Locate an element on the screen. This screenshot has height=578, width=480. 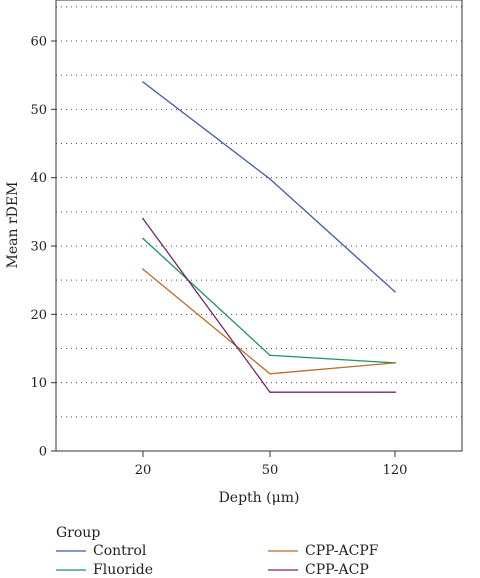
y-tick-label: 20 is located at coordinates (38, 315).